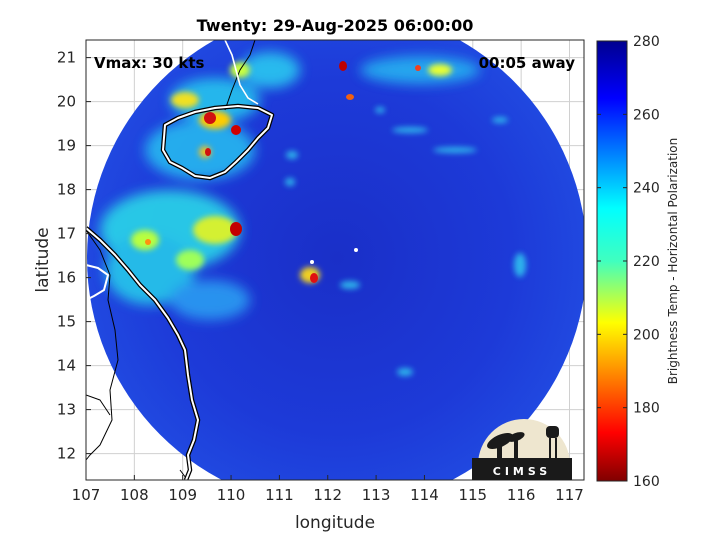  What do you see at coordinates (335, 25) in the screenshot?
I see `chart-title: Twenty: 29-Aug-2025 06:00:00` at bounding box center [335, 25].